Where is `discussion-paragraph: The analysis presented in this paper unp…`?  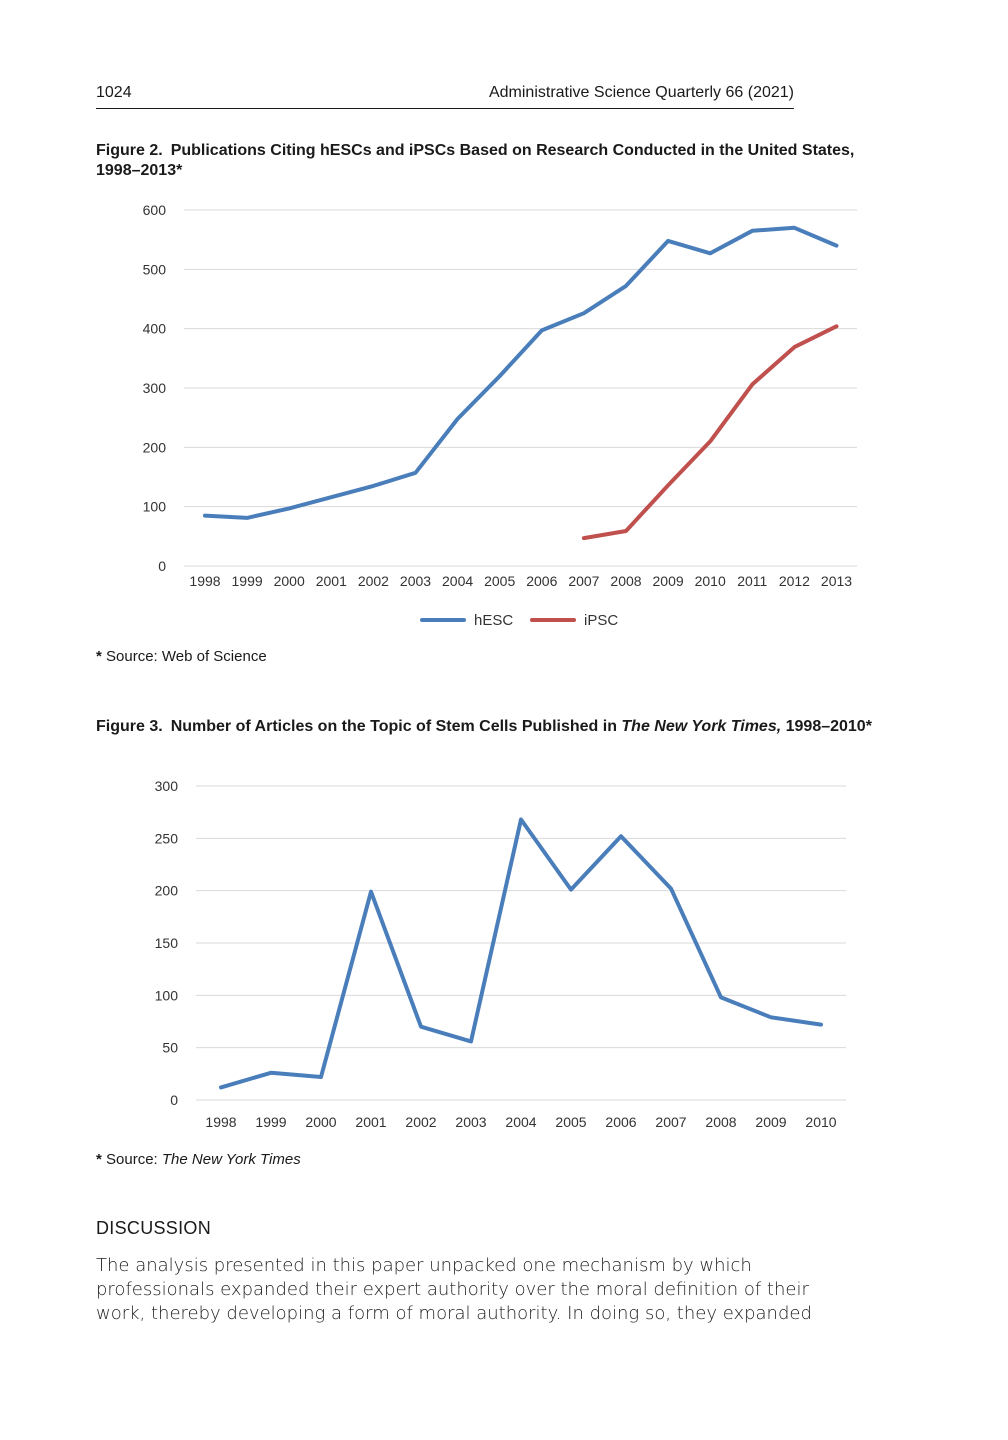
discussion-paragraph: The analysis presented in this paper unp… is located at coordinates (456, 1290).